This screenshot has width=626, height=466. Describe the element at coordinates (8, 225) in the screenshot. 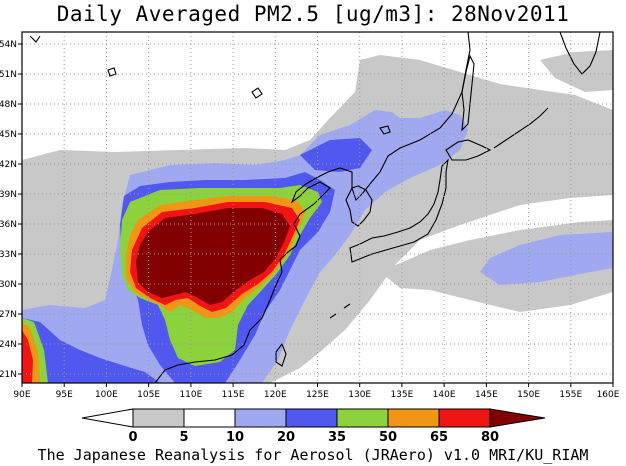

I see `lat-label: 36N` at that location.